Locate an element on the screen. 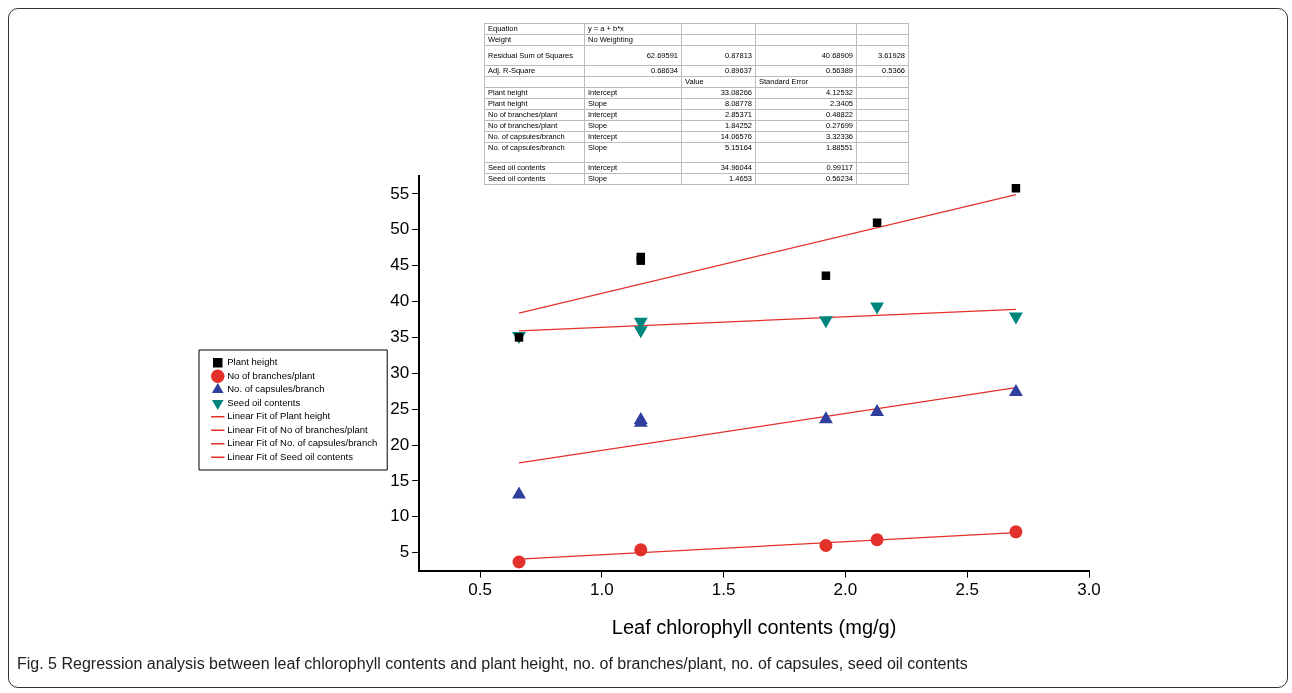 The width and height of the screenshot is (1292, 693). x-tick-label: 1.5 is located at coordinates (723, 590).